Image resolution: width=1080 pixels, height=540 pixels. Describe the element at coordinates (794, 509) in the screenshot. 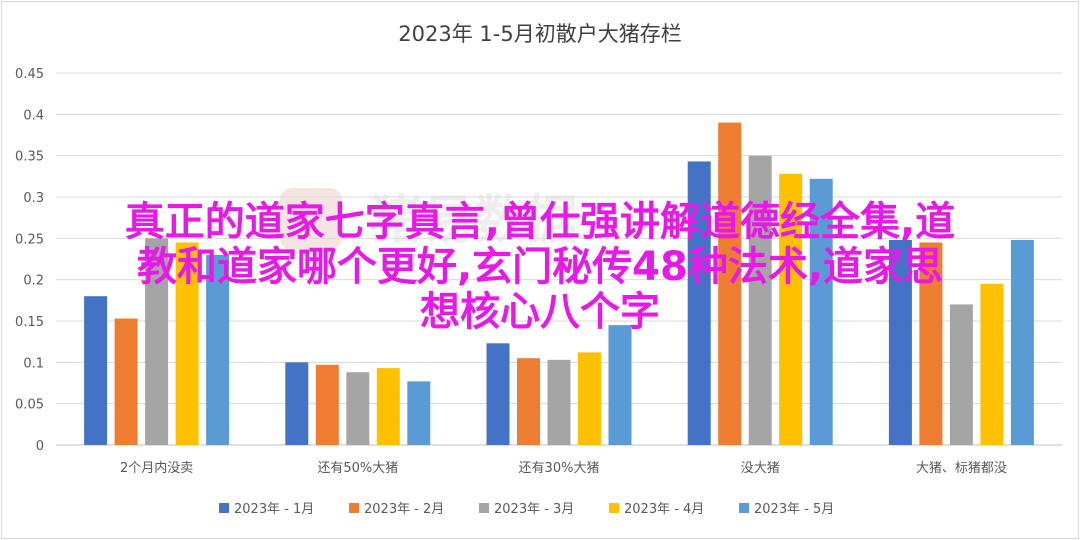

I see `legend-label: 2023年 - 5月` at that location.